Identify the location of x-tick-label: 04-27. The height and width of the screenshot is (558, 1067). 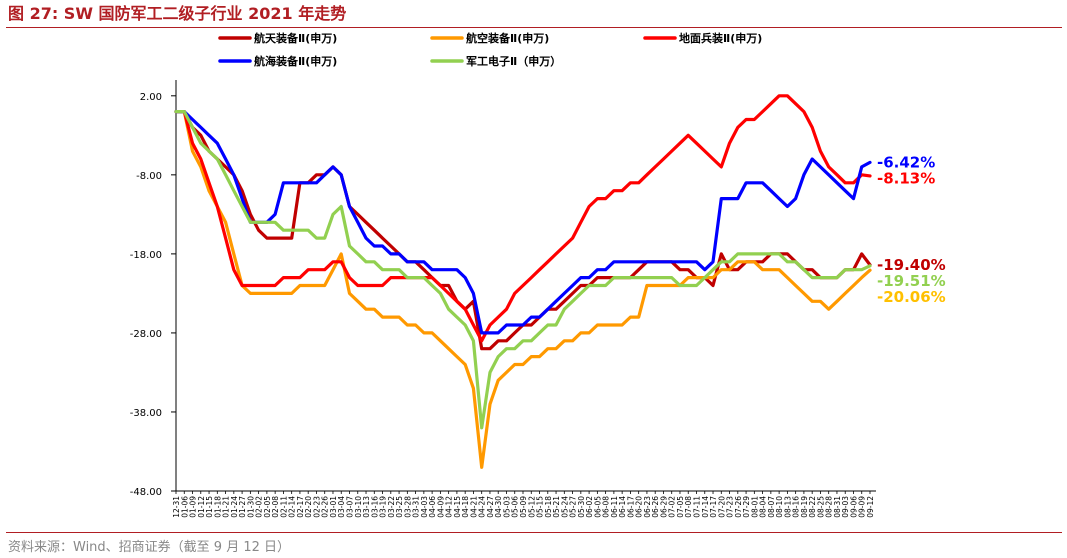
(490, 507).